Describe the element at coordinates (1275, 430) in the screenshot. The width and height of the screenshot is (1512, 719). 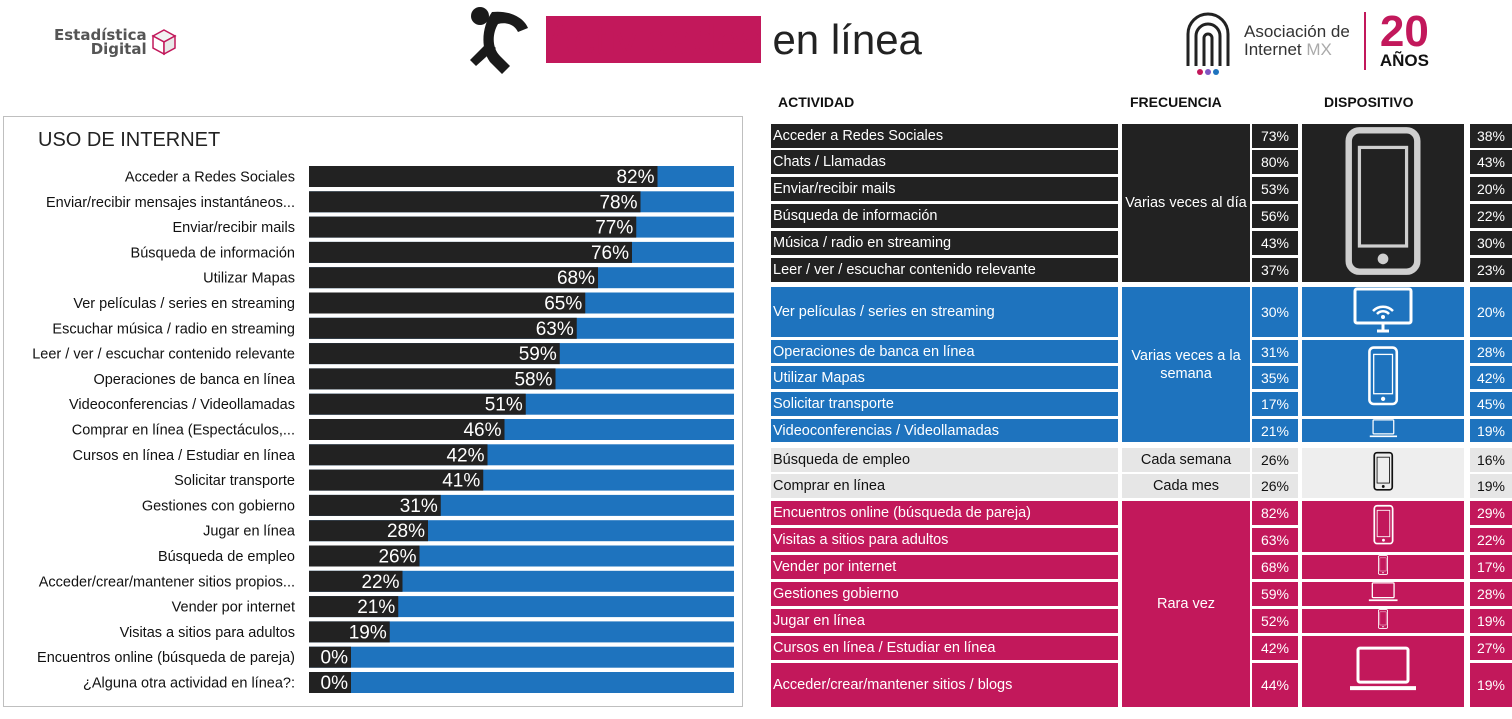
I see `frequency-percent: 21%` at that location.